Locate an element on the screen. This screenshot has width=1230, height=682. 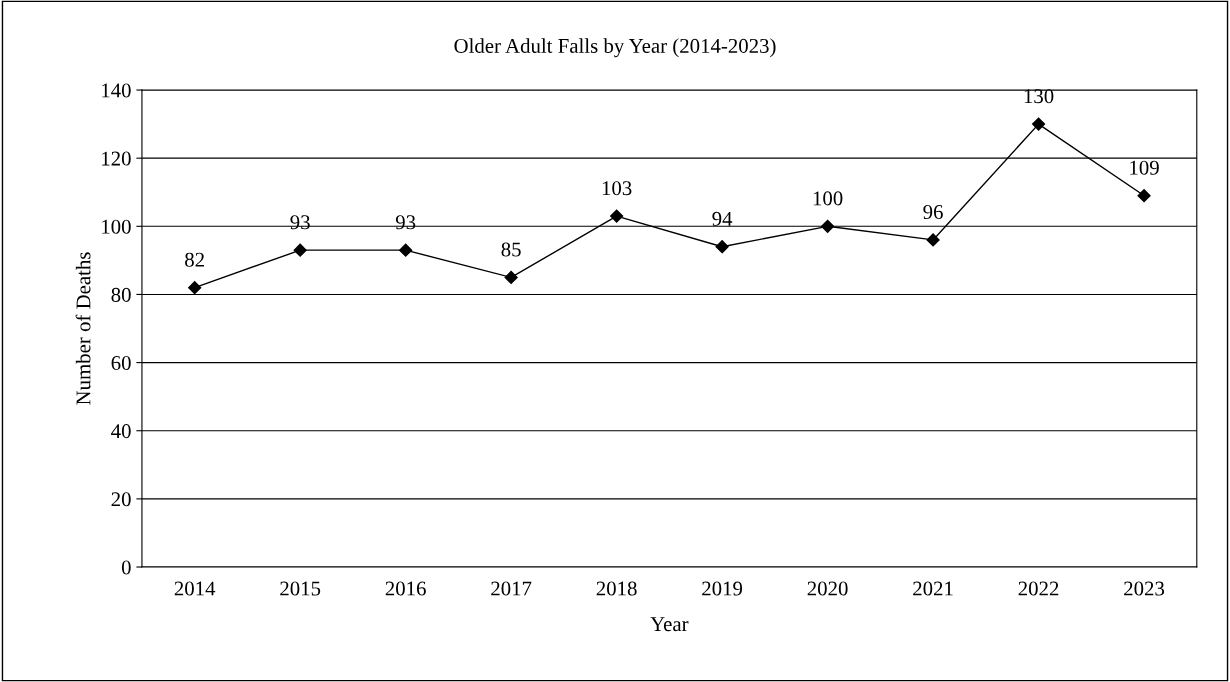
y-tick-label: 20 is located at coordinates (121, 499).